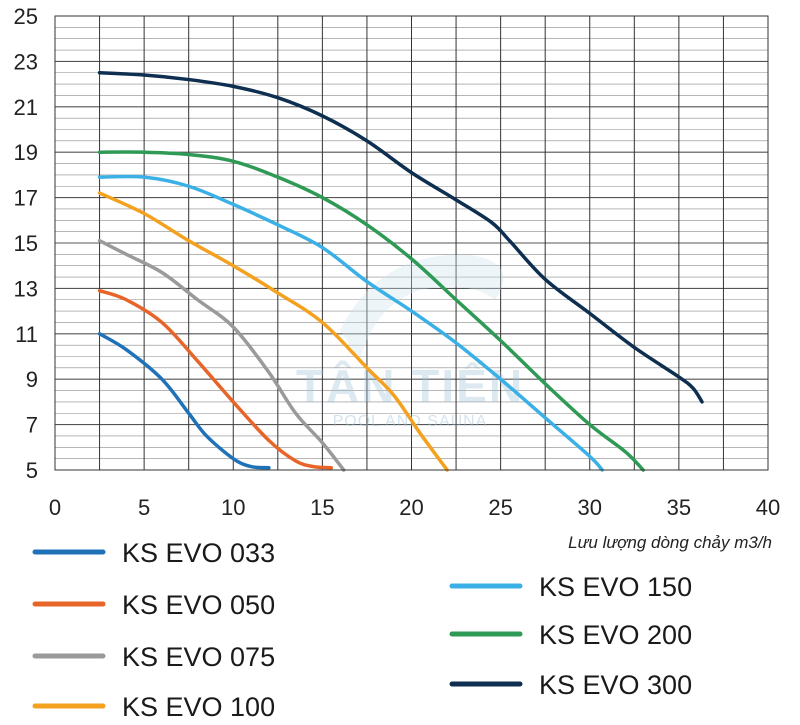 This screenshot has width=800, height=725. Describe the element at coordinates (144, 507) in the screenshot. I see `x-tick-label: 5` at that location.